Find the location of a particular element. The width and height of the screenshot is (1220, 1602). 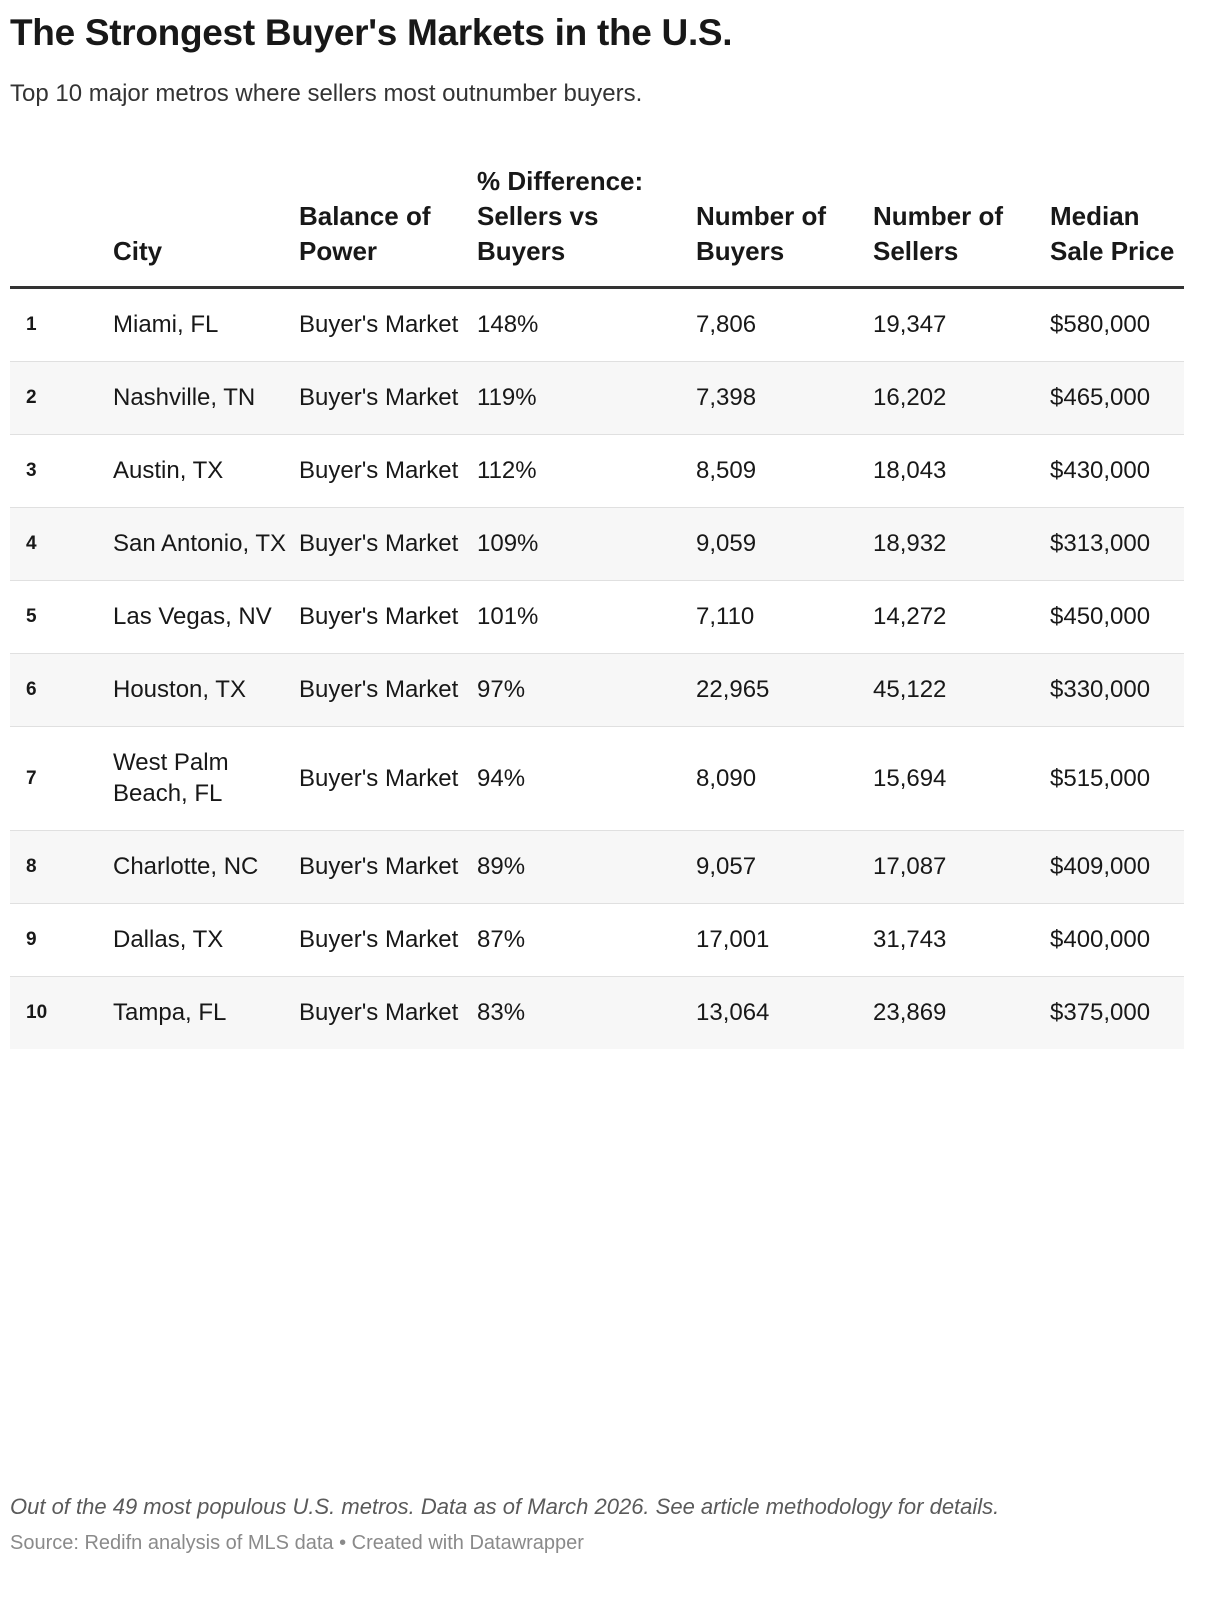

cell-number-of-buyers: 8,090 is located at coordinates (784, 778).